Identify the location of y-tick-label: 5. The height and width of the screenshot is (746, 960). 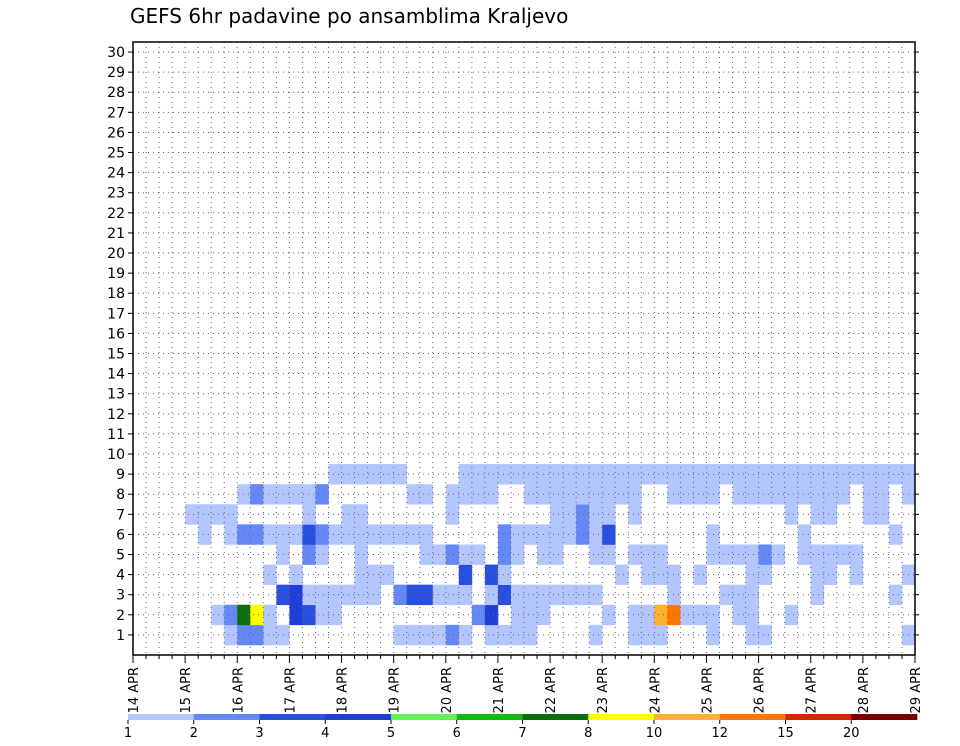
(120, 556).